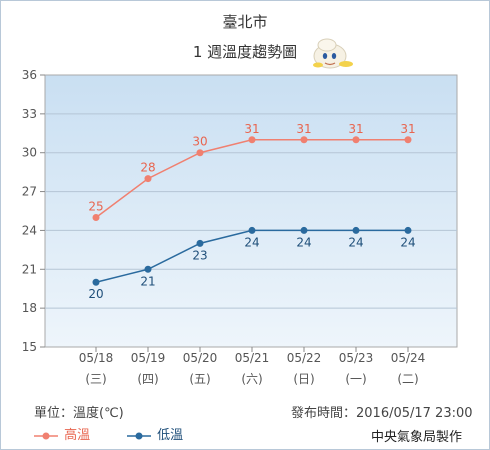 The image size is (490, 450). Describe the element at coordinates (77, 435) in the screenshot. I see `legend-high-label: 高溫` at that location.